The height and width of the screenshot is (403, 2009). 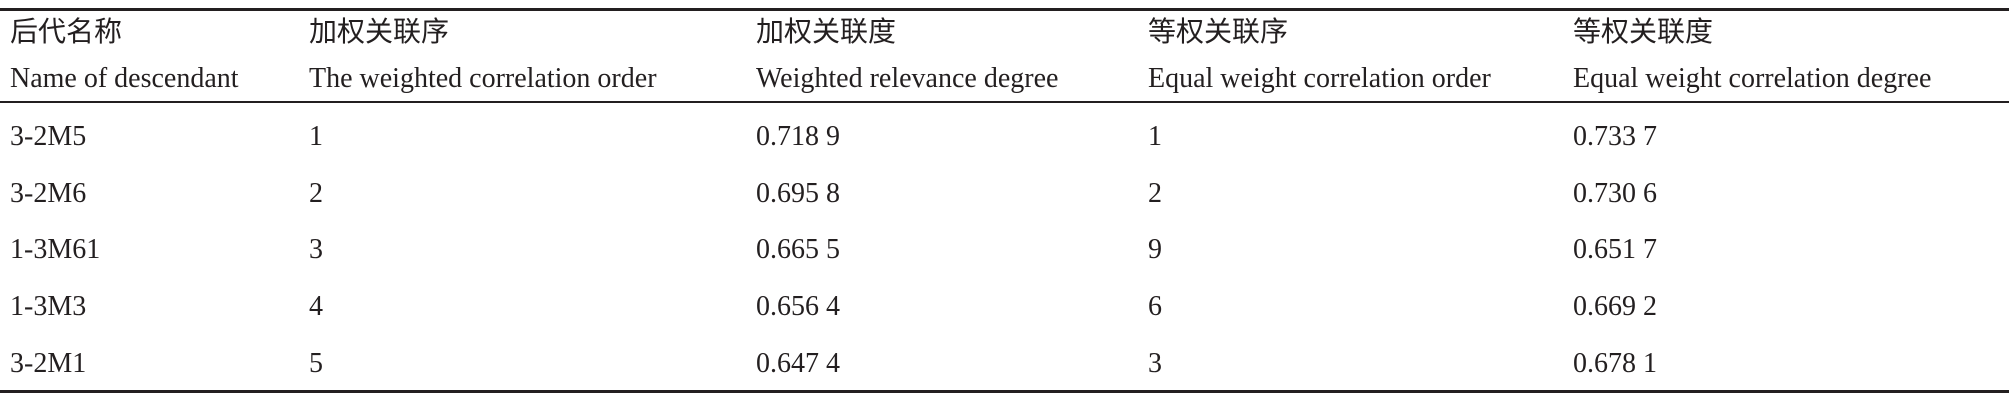 I want to click on header-en: Name of descendant, so click(x=124, y=78).